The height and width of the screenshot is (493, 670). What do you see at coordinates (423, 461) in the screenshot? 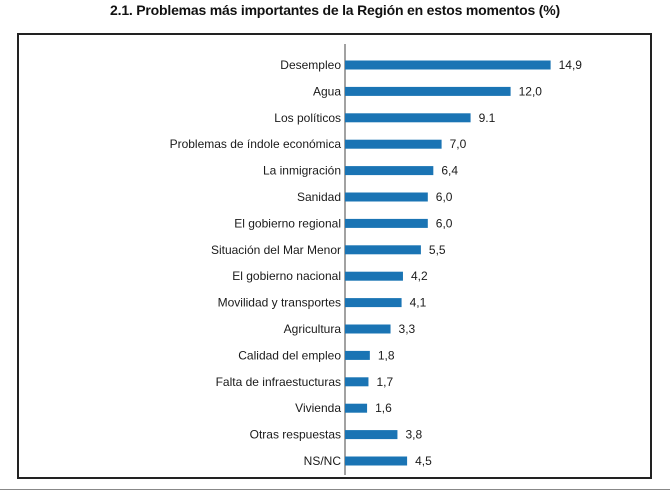
I see `value-label-ns-nc: 4,5` at bounding box center [423, 461].